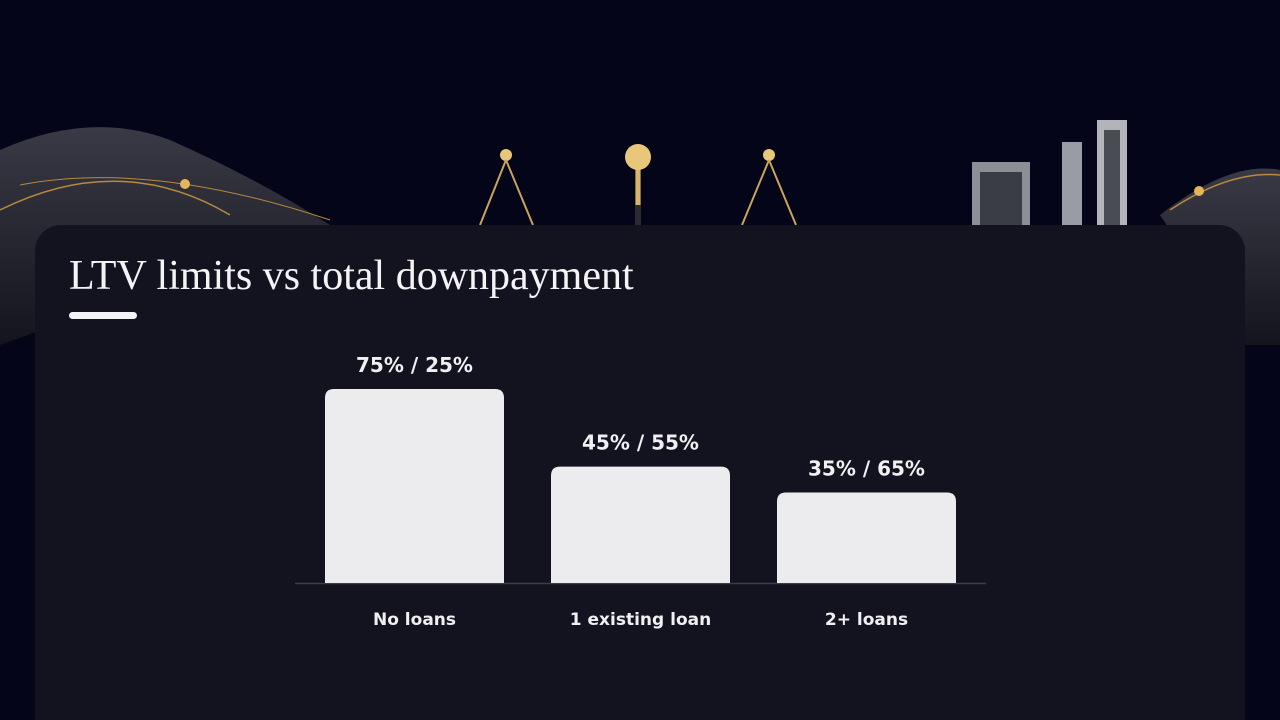 This screenshot has width=1280, height=720. Describe the element at coordinates (103, 315) in the screenshot. I see `title-underline` at that location.